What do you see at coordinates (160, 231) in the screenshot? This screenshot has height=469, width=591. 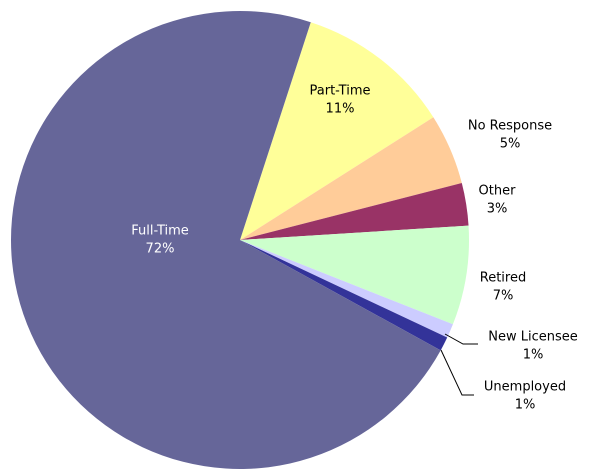 I see `slice-label: Full-Time` at bounding box center [160, 231].